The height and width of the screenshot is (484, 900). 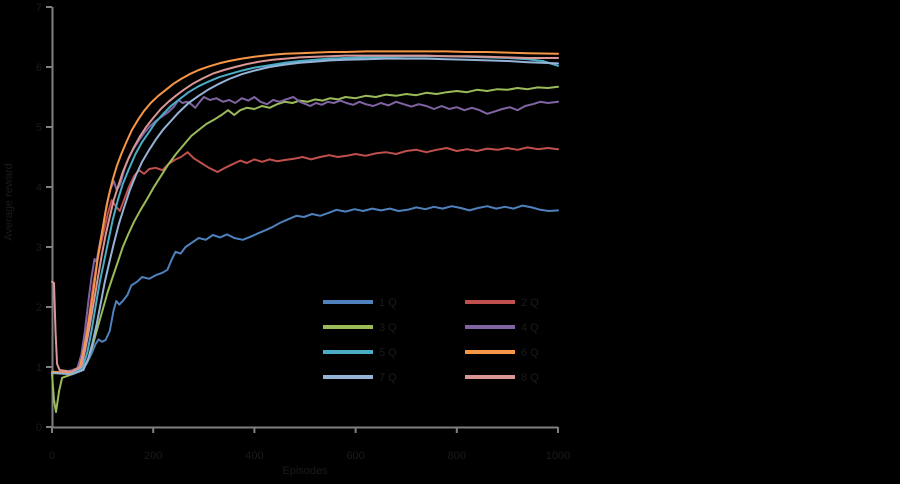 I want to click on legend-item-series-8: 8 Q, so click(x=502, y=378).